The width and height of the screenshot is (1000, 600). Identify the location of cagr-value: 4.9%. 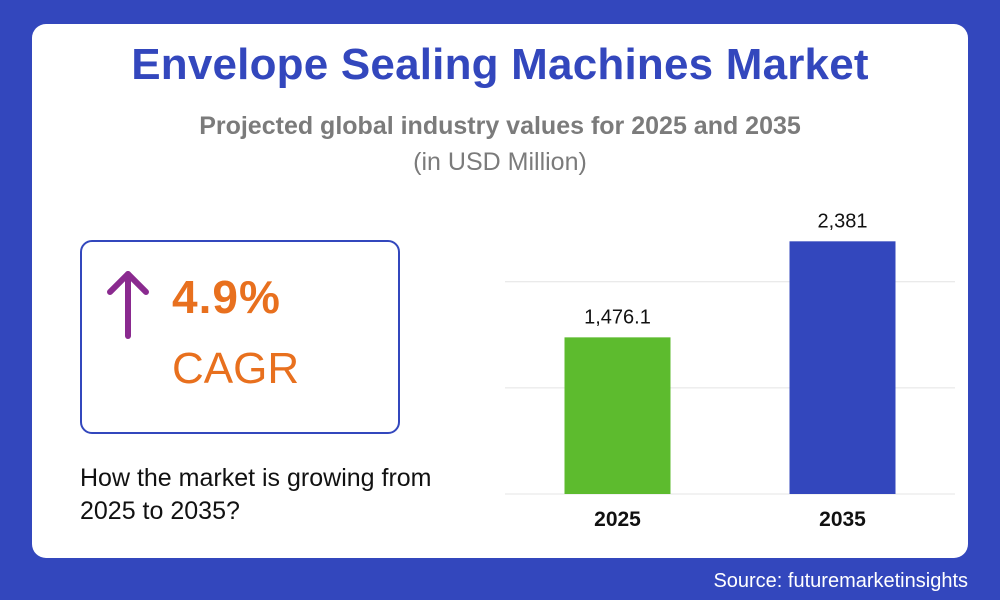
(226, 297).